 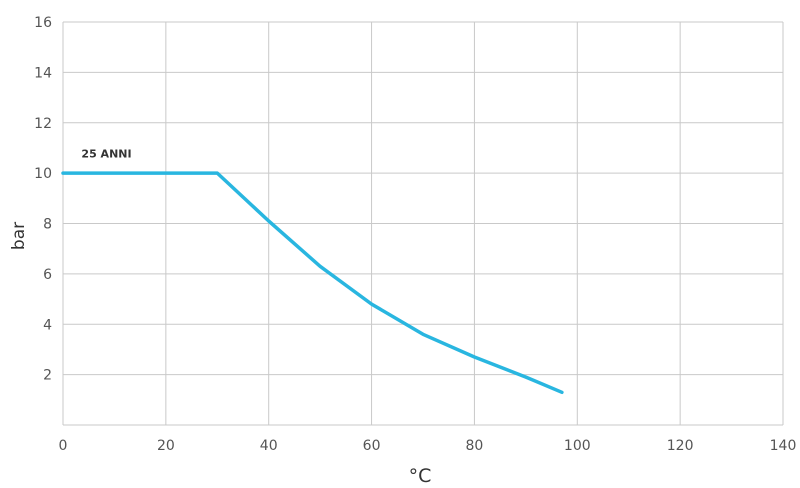 What do you see at coordinates (783, 446) in the screenshot?
I see `x-tick-label: 140` at bounding box center [783, 446].